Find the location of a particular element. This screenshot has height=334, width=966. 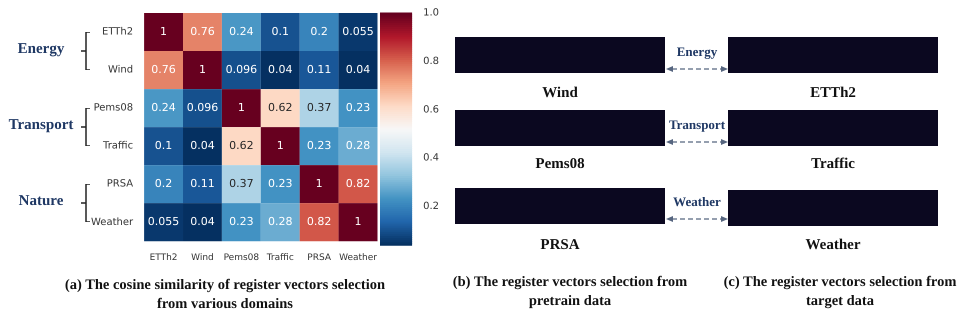

y-tick-label: PRSA is located at coordinates (120, 184).